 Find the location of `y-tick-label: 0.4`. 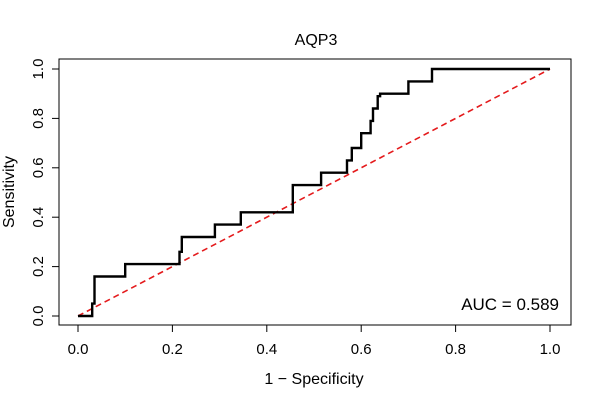

y-tick-label: 0.4 is located at coordinates (38, 217).